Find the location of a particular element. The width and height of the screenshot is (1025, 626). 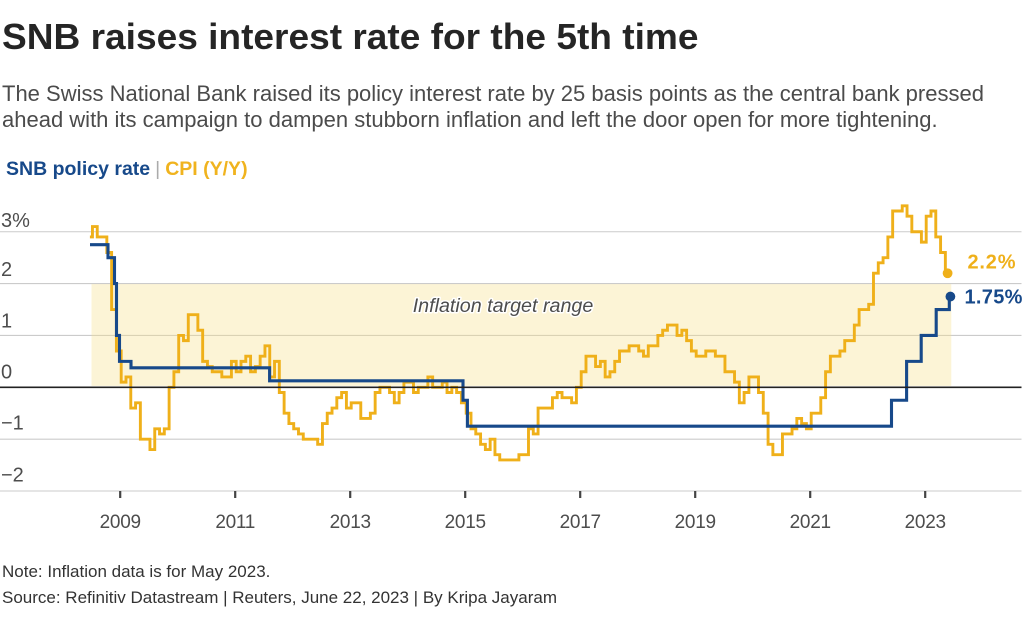

svg-text: 0 is located at coordinates (6, 372).